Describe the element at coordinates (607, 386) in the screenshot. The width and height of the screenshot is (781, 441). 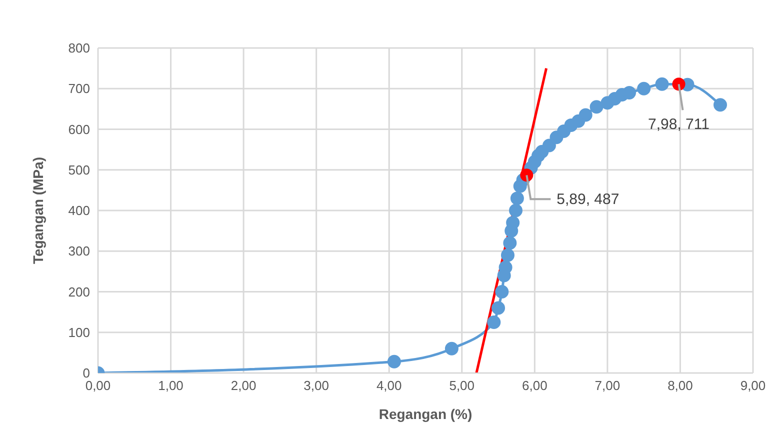
I see `x-tick-label: 7,00` at that location.